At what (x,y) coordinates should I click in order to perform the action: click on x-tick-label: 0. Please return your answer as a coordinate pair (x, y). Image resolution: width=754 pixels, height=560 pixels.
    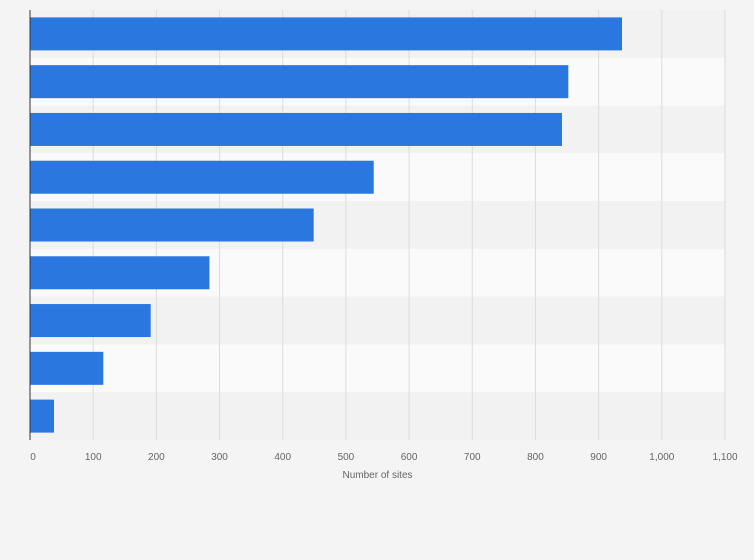
    Looking at the image, I should click on (33, 457).